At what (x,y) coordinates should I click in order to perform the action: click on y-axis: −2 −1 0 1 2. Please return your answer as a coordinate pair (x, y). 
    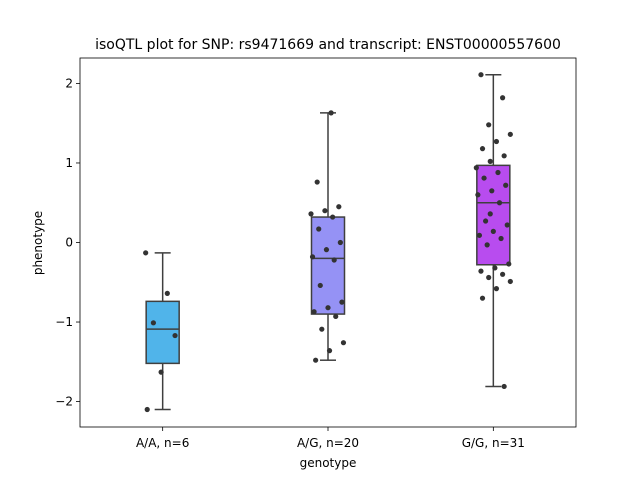
    Looking at the image, I should click on (67, 242).